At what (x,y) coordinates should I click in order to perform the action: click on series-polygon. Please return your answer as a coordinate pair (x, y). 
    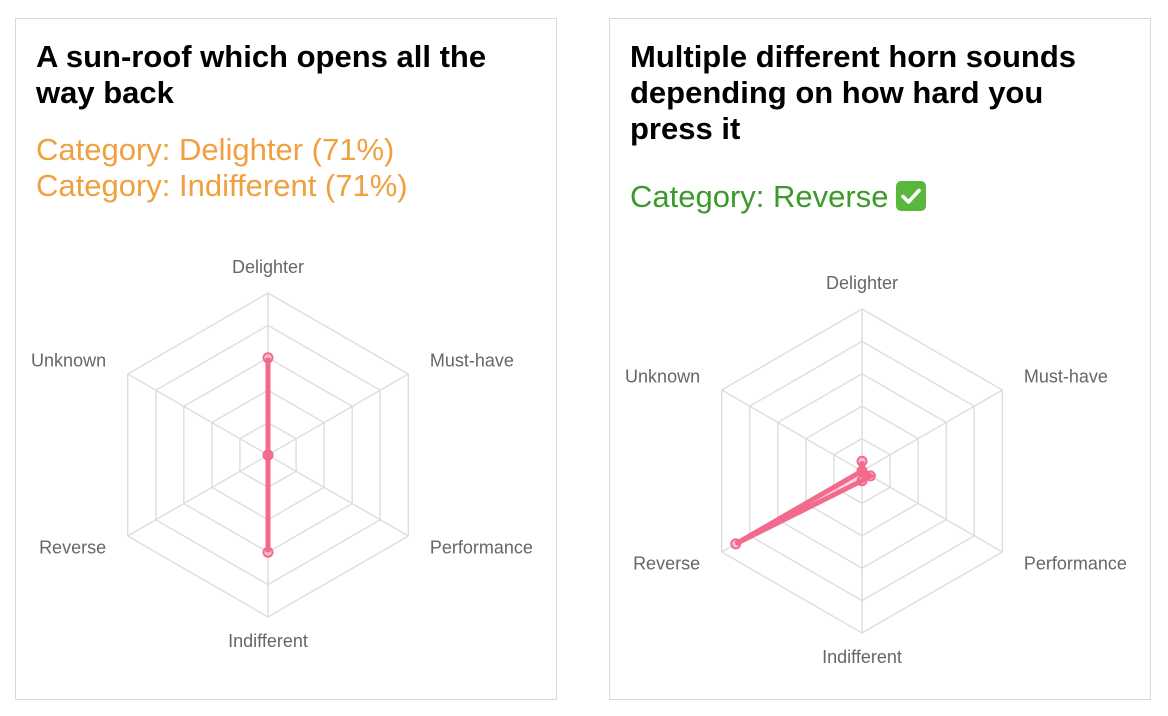
    Looking at the image, I should click on (805, 504).